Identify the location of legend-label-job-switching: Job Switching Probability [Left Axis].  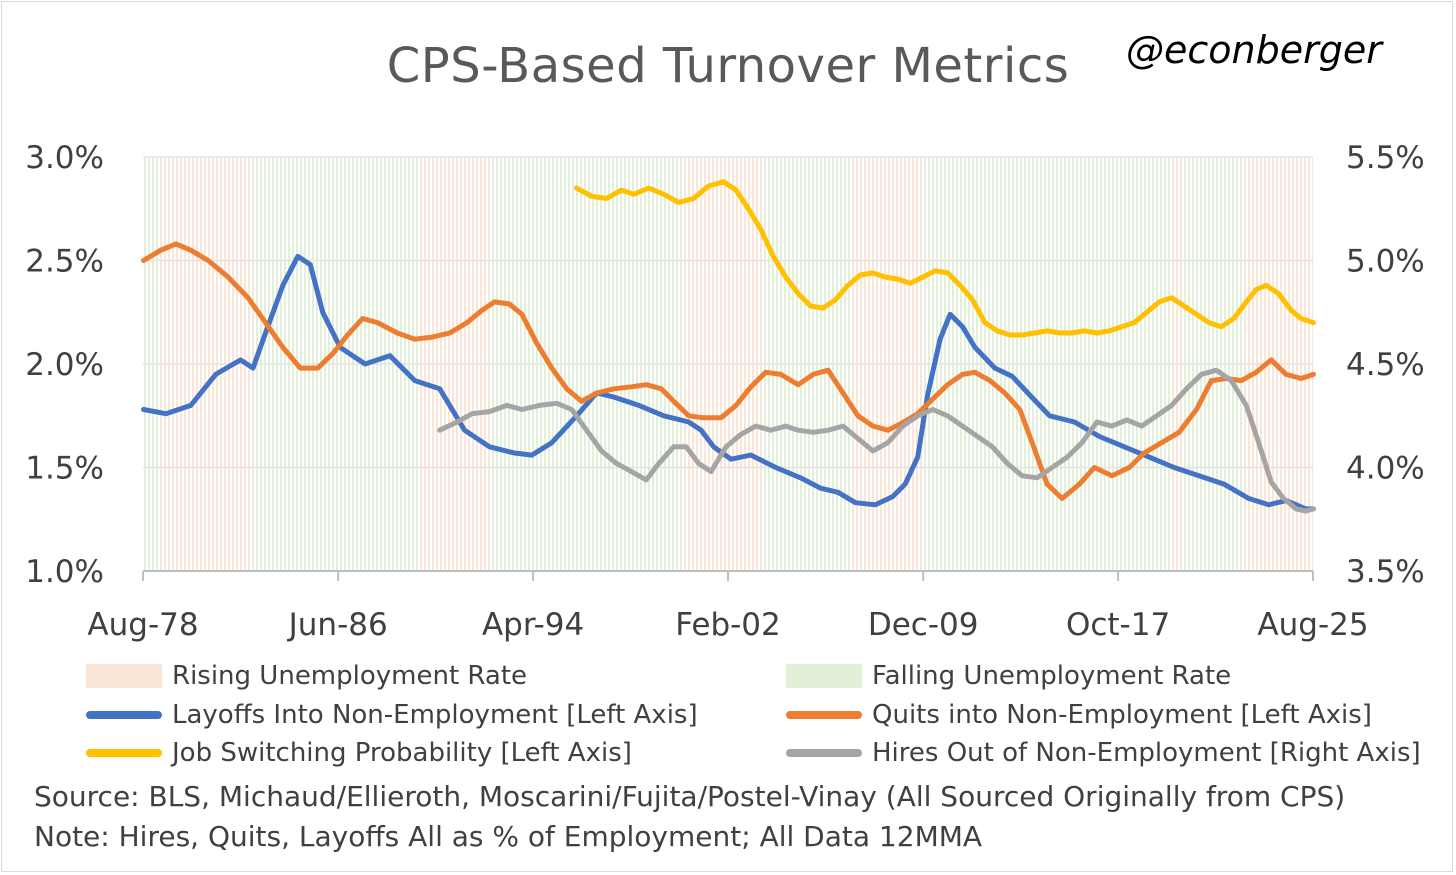
(402, 753).